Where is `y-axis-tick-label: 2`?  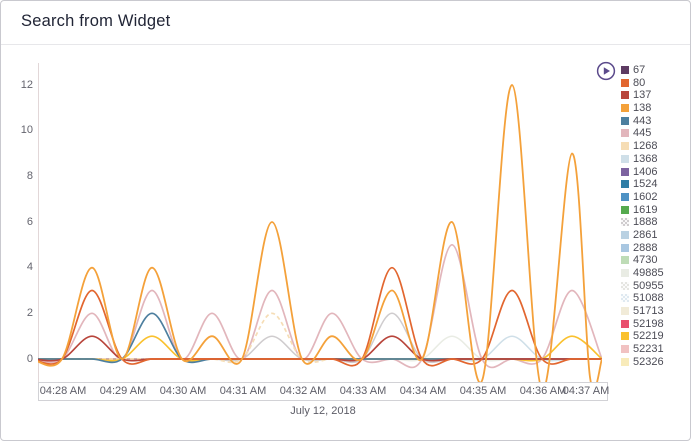 y-axis-tick-label: 2 is located at coordinates (29, 312).